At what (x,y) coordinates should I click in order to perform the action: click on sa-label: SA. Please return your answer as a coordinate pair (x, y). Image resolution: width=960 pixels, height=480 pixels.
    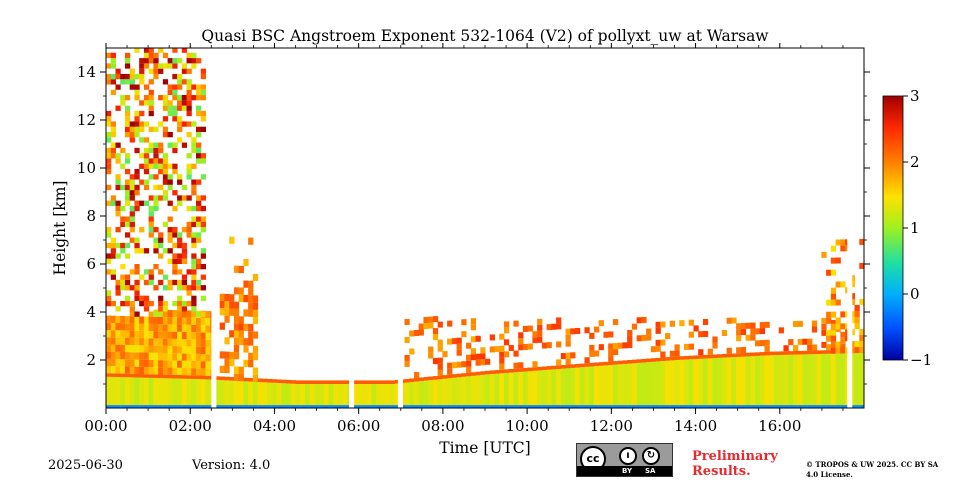
    Looking at the image, I should click on (650, 471).